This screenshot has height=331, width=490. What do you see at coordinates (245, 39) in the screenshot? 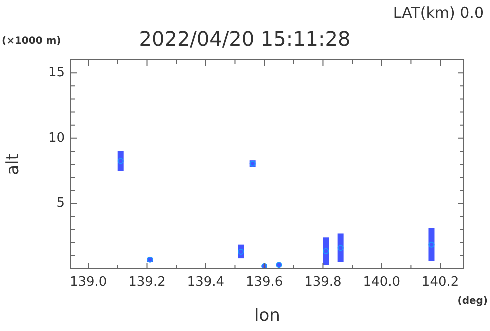
I see `chart-title: 2022/04/20 15:11:28` at bounding box center [245, 39].